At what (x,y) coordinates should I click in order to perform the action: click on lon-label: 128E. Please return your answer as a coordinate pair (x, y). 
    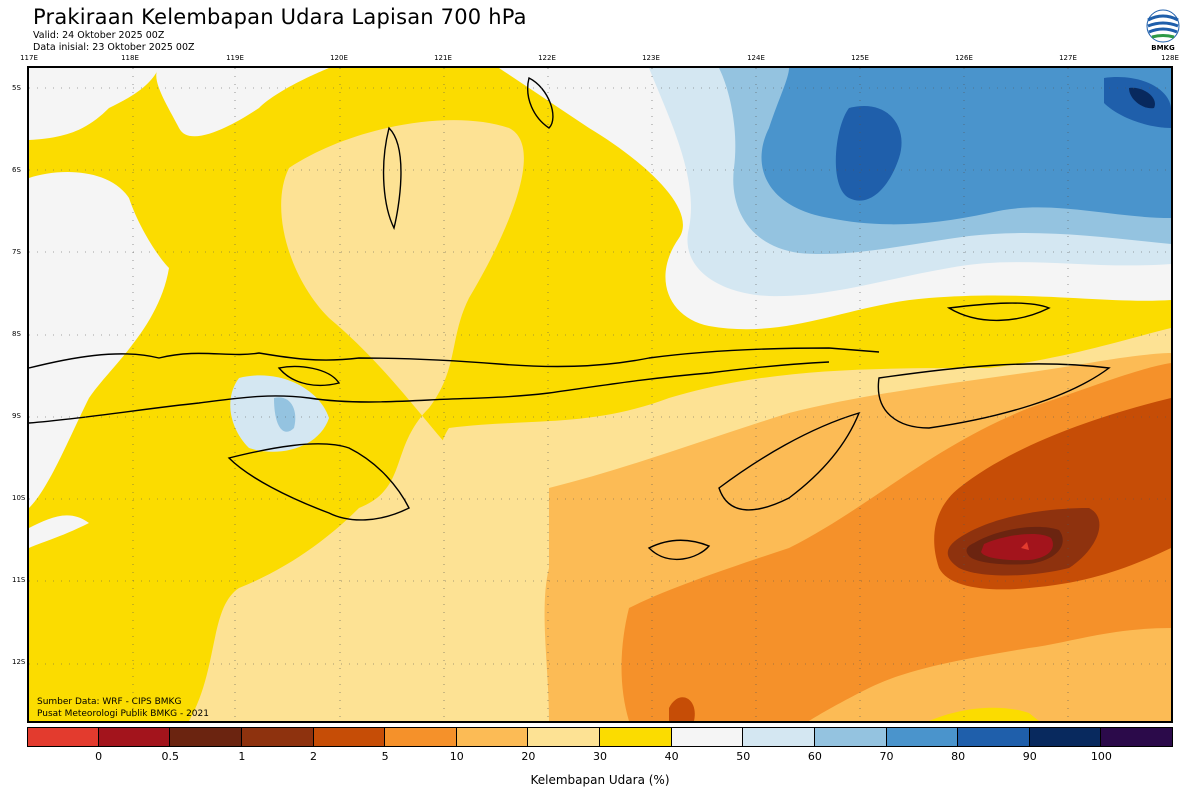
    Looking at the image, I should click on (1170, 58).